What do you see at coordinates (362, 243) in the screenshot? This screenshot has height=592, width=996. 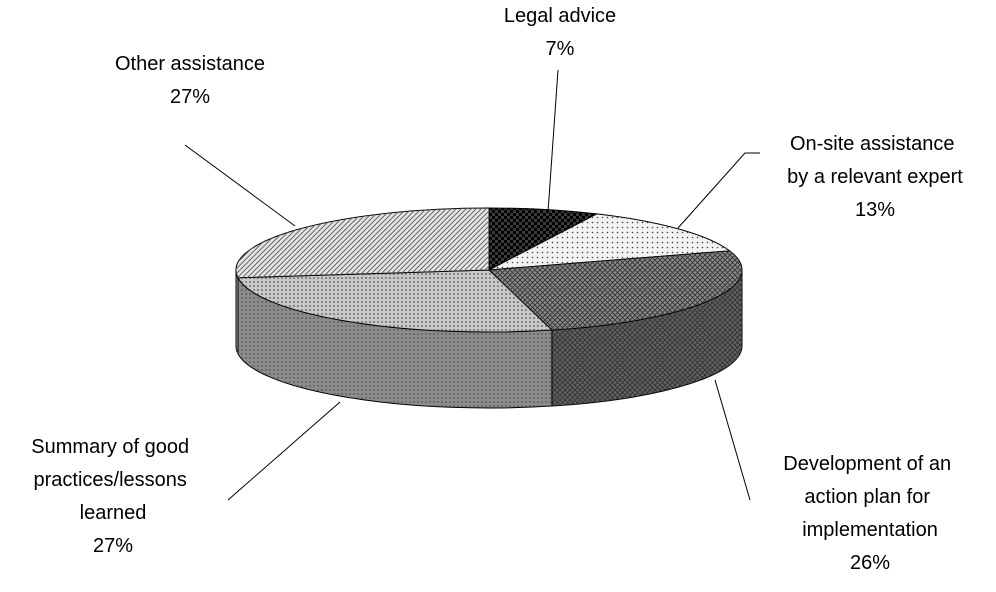 I see `slice` at bounding box center [362, 243].